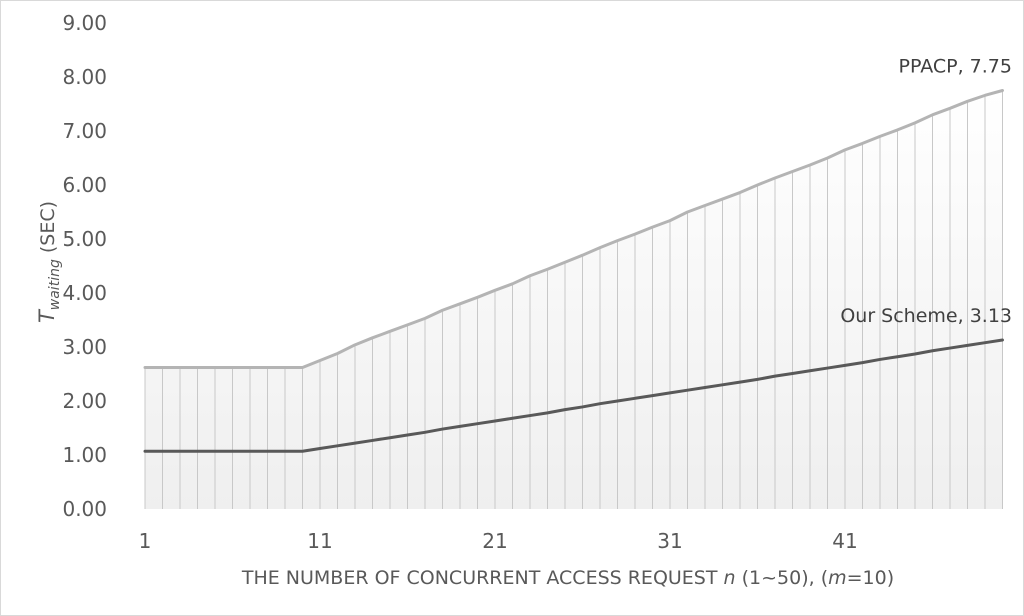 The image size is (1024, 616). Describe the element at coordinates (955, 67) in the screenshot. I see `data-label: PPACP, 7.75` at that location.